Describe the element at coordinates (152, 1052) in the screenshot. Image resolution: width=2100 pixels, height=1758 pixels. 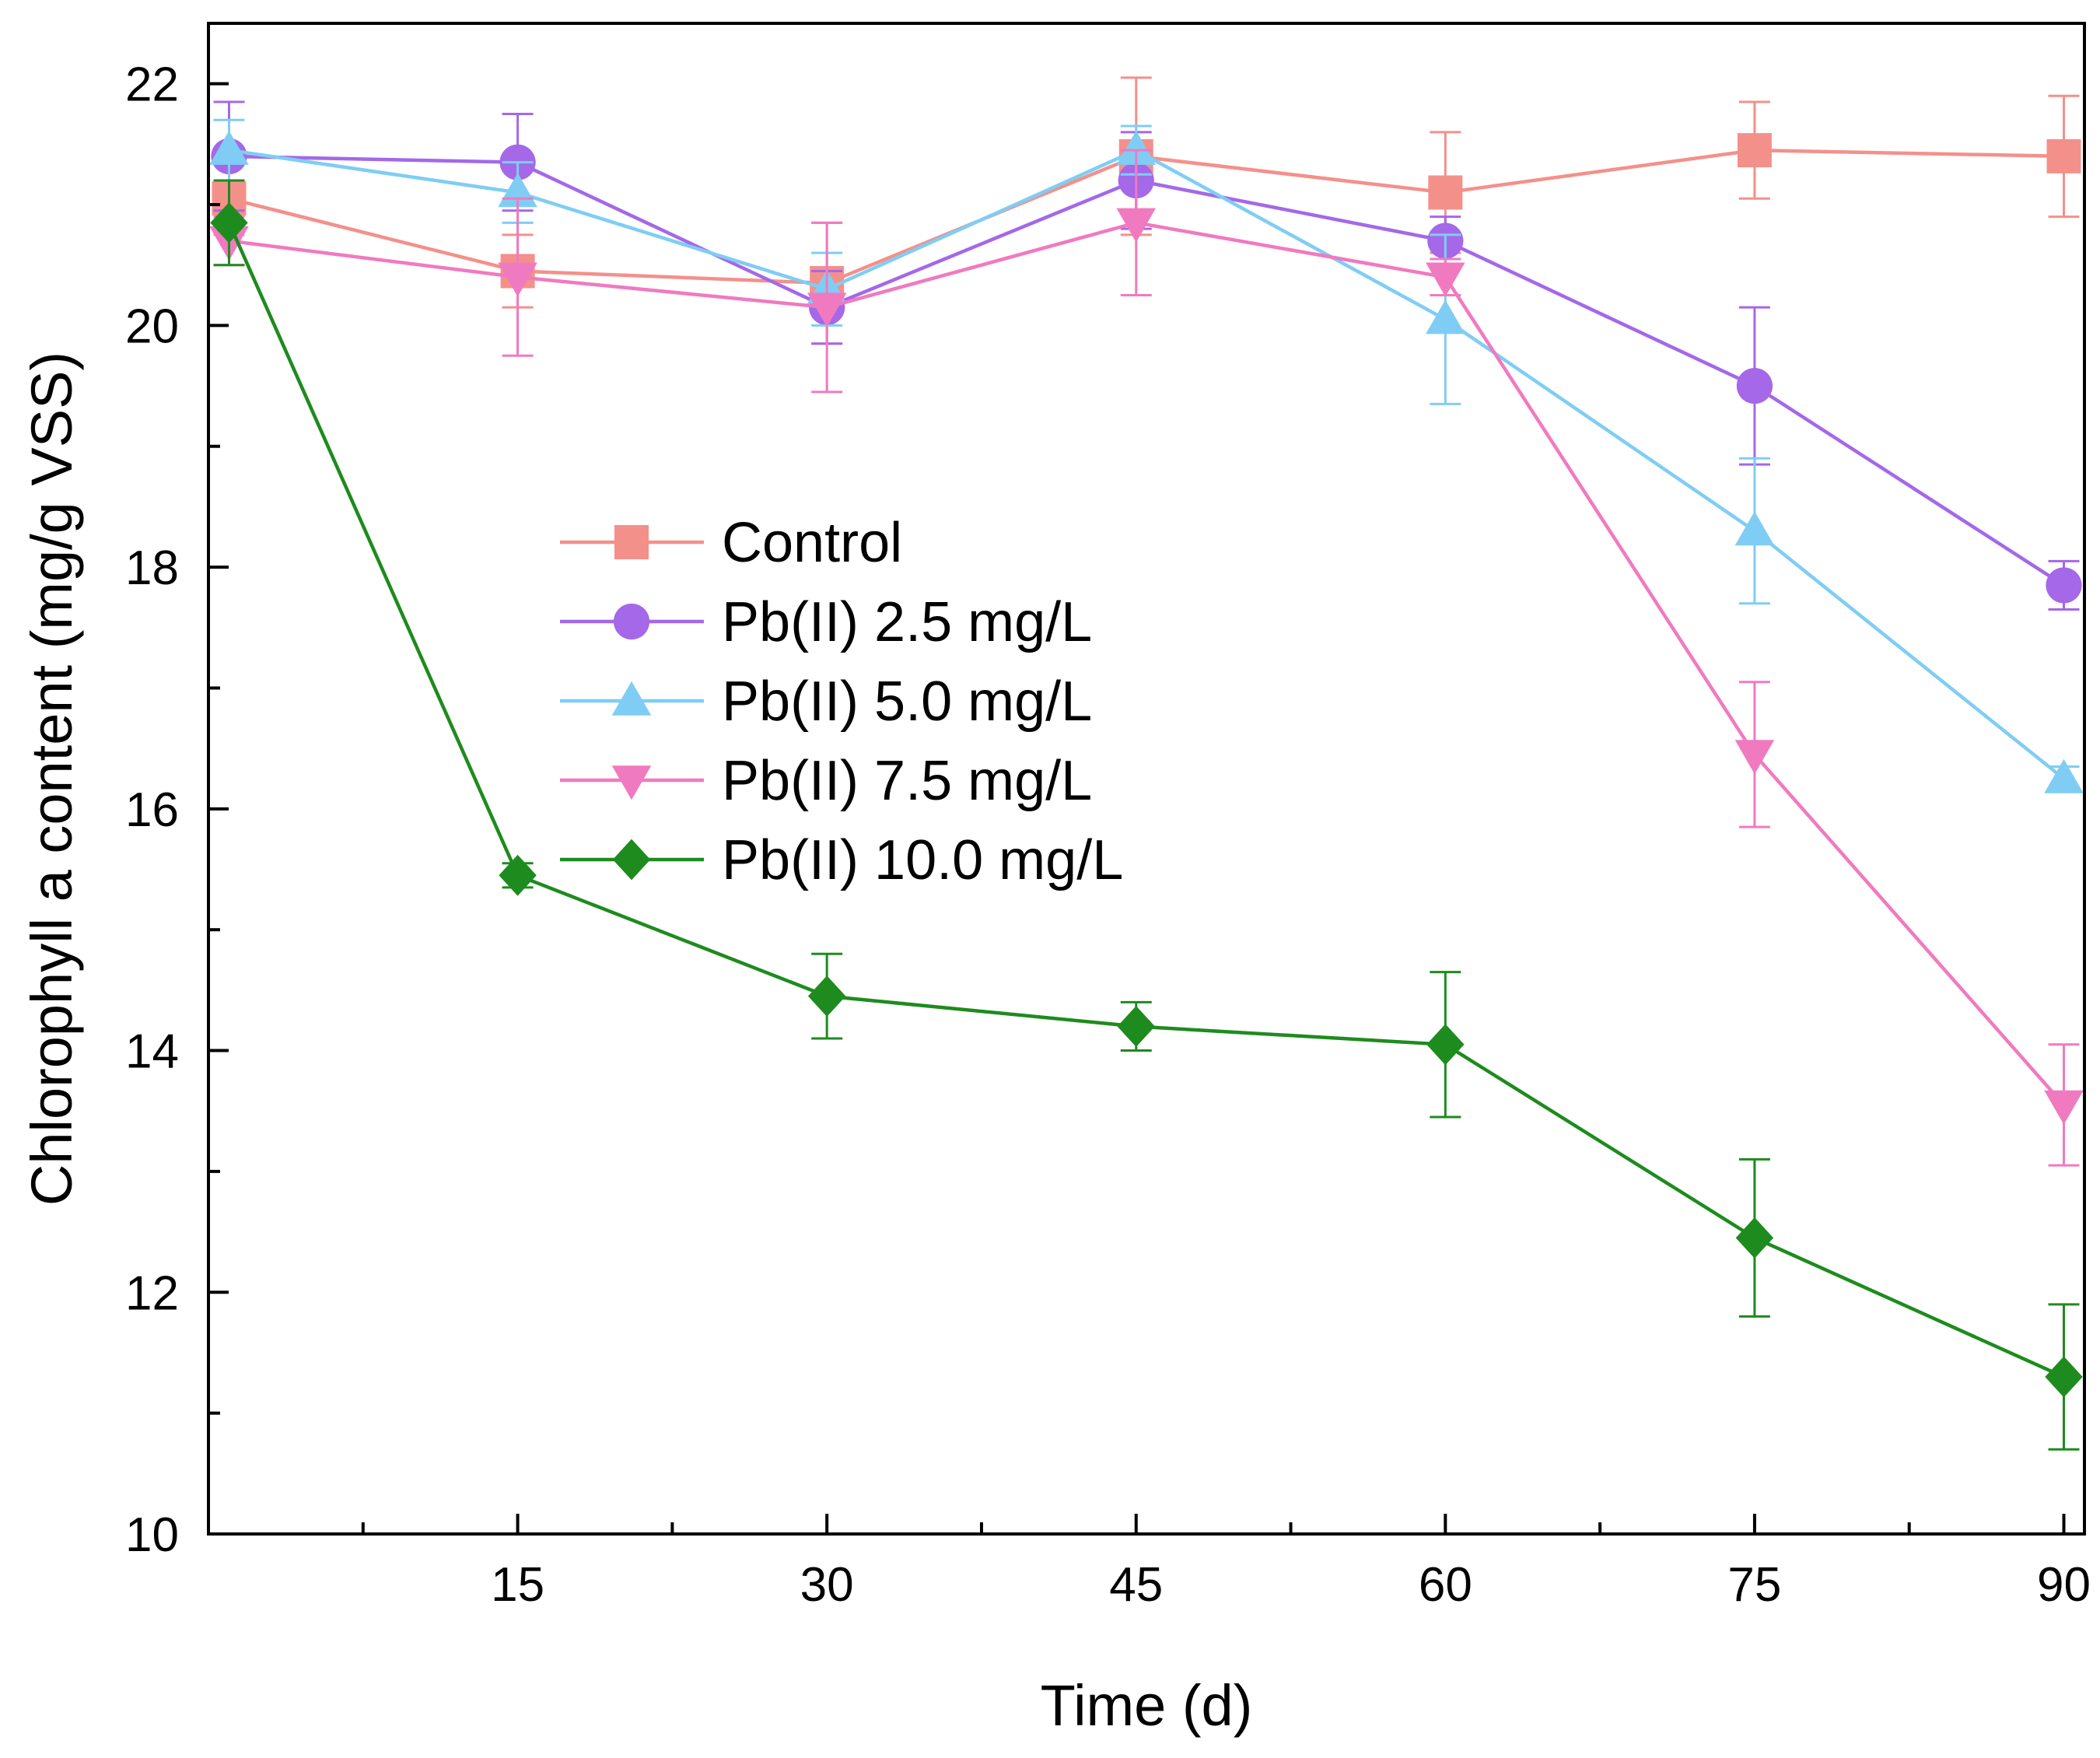
I see `y-tick-label: 14` at that location.